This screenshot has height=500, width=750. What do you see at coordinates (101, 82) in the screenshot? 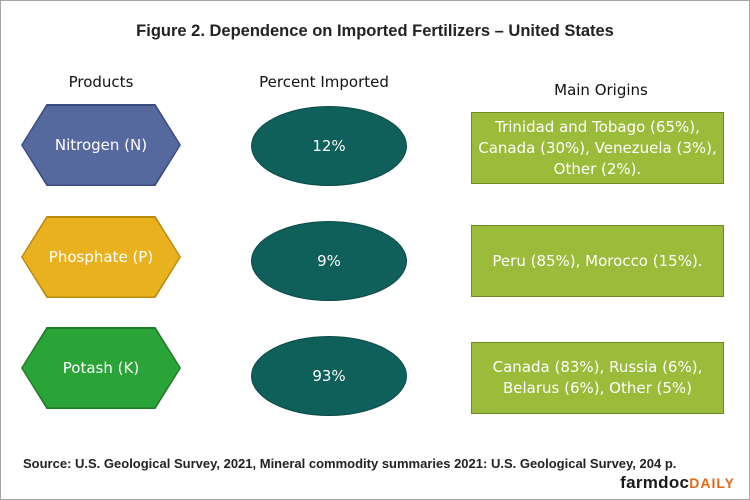
I see `products-header: Products` at bounding box center [101, 82].